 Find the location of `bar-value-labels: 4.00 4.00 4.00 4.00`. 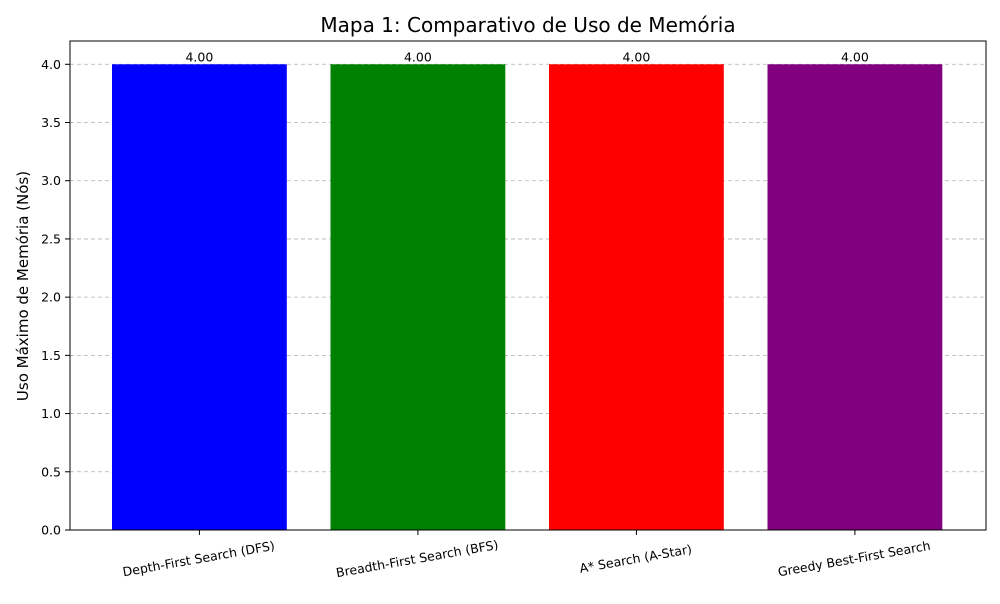

bar-value-labels: 4.00 4.00 4.00 4.00 is located at coordinates (526, 56).